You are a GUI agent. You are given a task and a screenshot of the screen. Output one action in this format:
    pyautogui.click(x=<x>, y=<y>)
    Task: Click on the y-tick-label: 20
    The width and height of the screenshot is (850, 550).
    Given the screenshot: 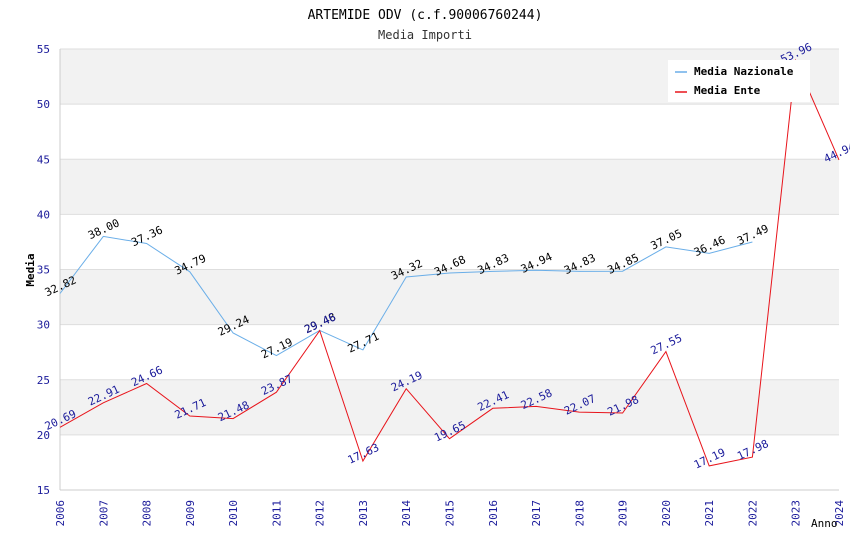 What is the action you would take?
    pyautogui.click(x=43, y=435)
    